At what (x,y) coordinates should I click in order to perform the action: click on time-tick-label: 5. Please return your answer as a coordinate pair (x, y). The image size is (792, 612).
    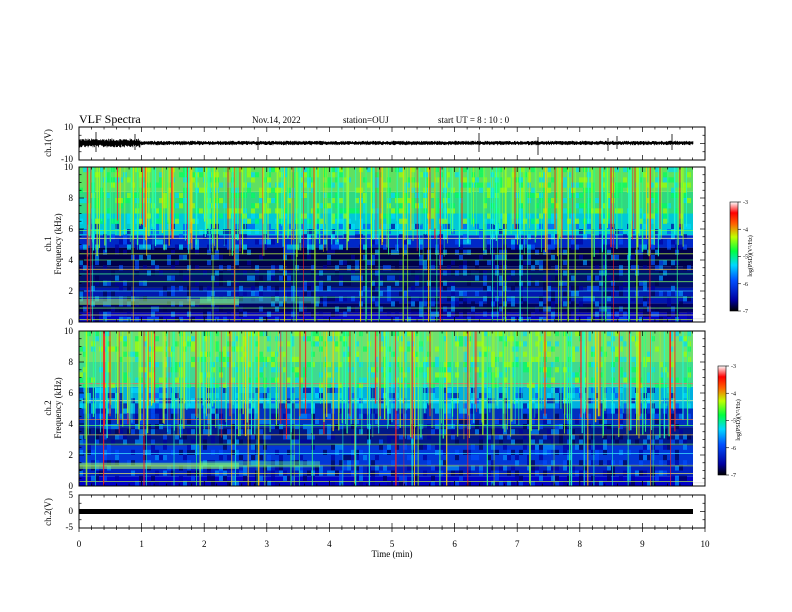
    Looking at the image, I should click on (392, 544).